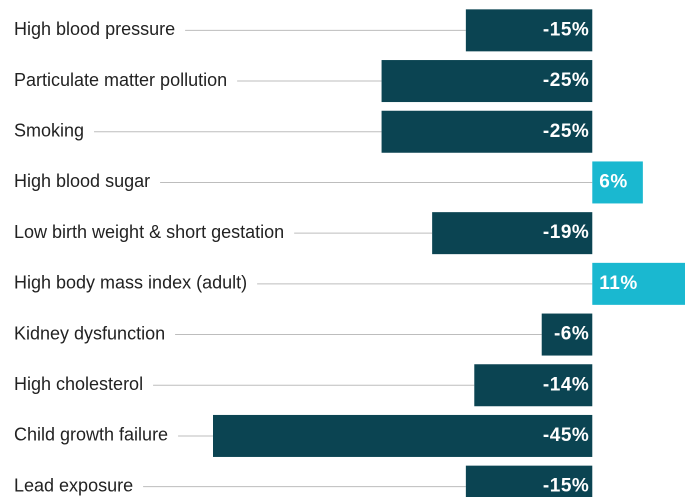 The image size is (694, 497). I want to click on value-label: 6%, so click(613, 181).